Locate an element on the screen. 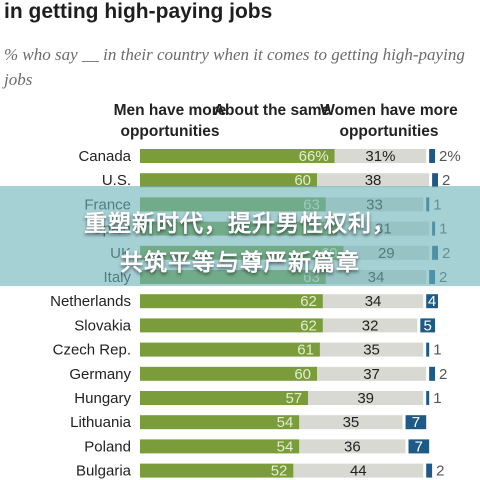 Image resolution: width=480 pixels, height=480 pixels. data-label-same: 37 is located at coordinates (371, 374).